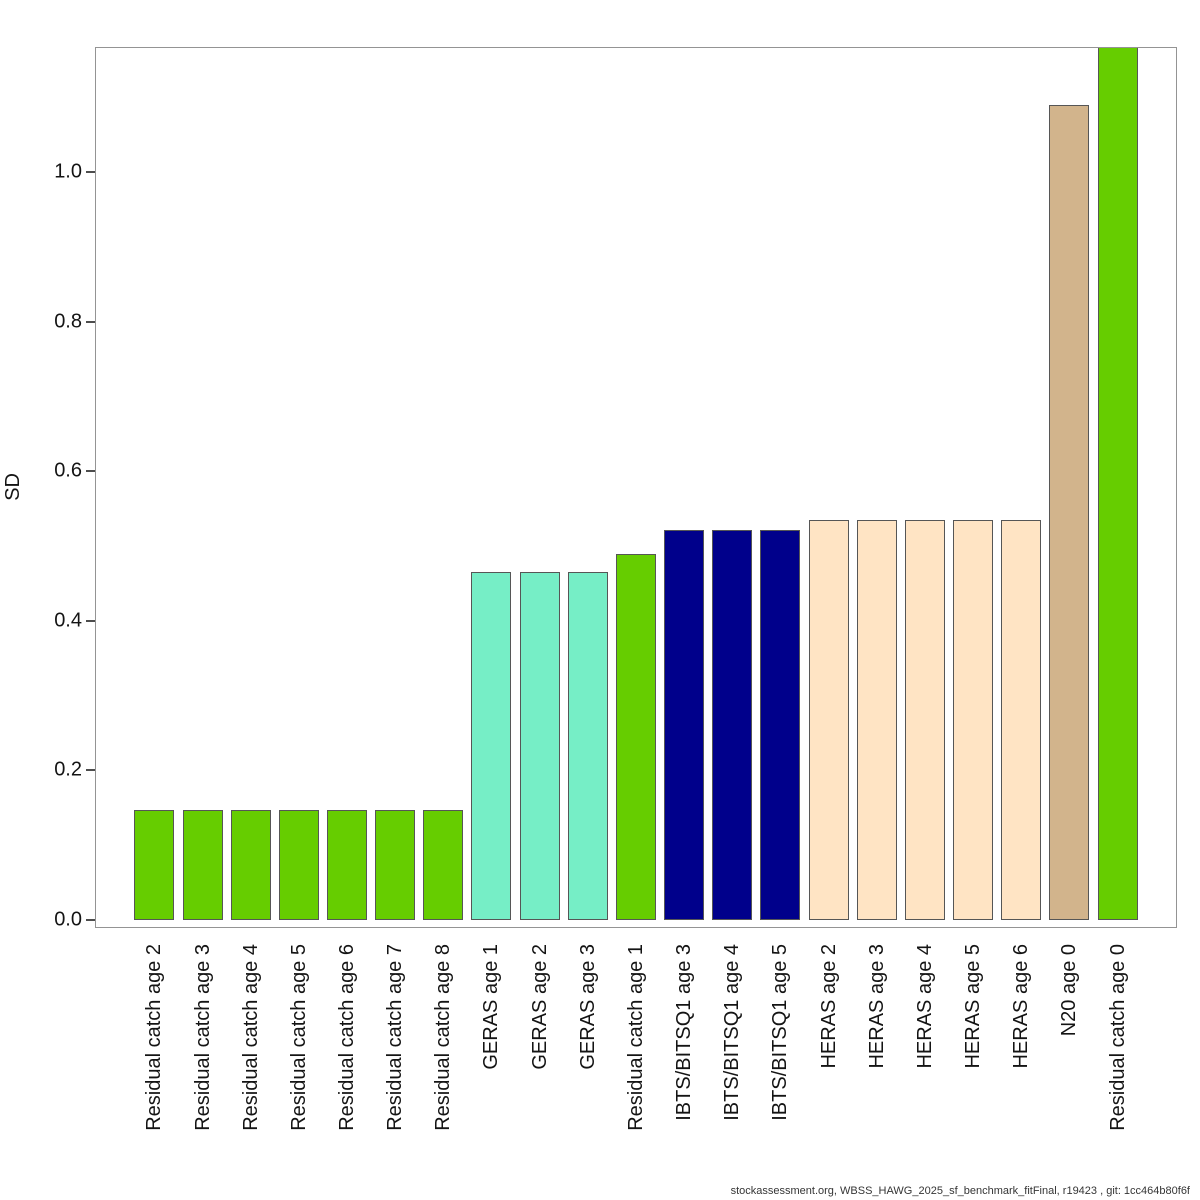 This screenshot has height=1200, width=1200. Describe the element at coordinates (68, 321) in the screenshot. I see `y-tick-label: 0.8` at that location.